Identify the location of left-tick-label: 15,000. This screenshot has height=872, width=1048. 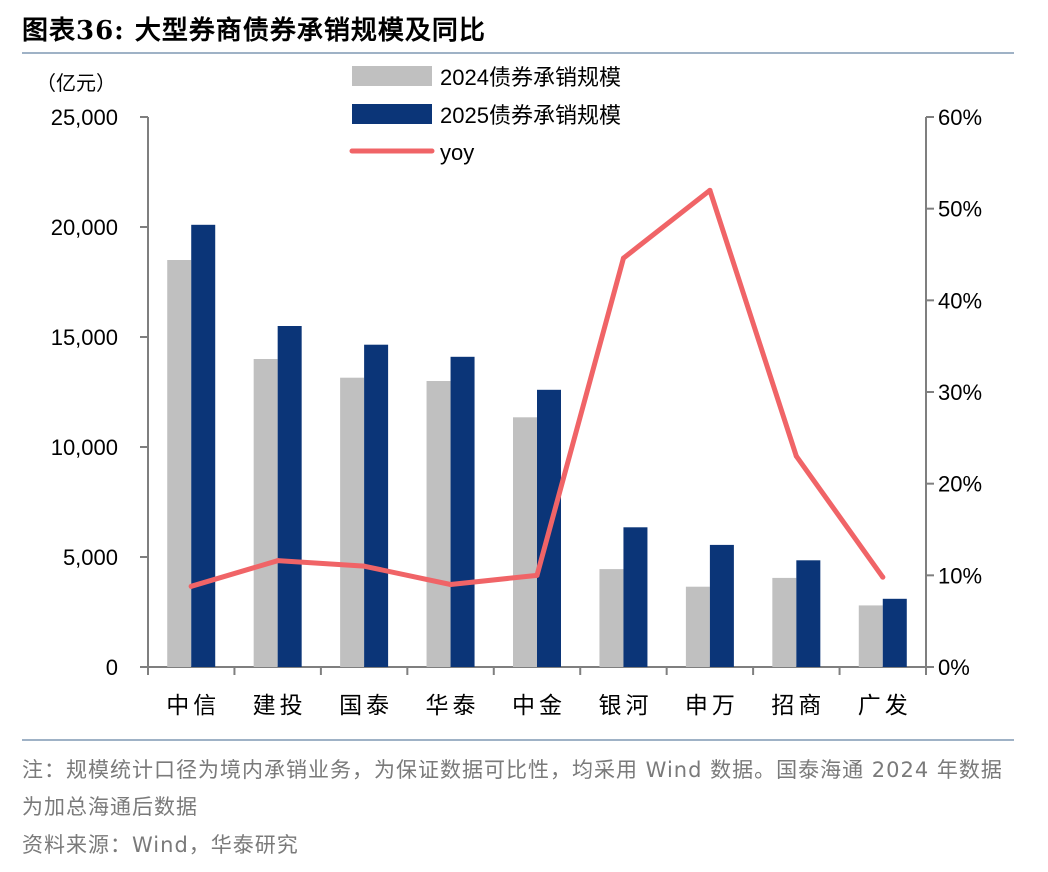
(84, 337).